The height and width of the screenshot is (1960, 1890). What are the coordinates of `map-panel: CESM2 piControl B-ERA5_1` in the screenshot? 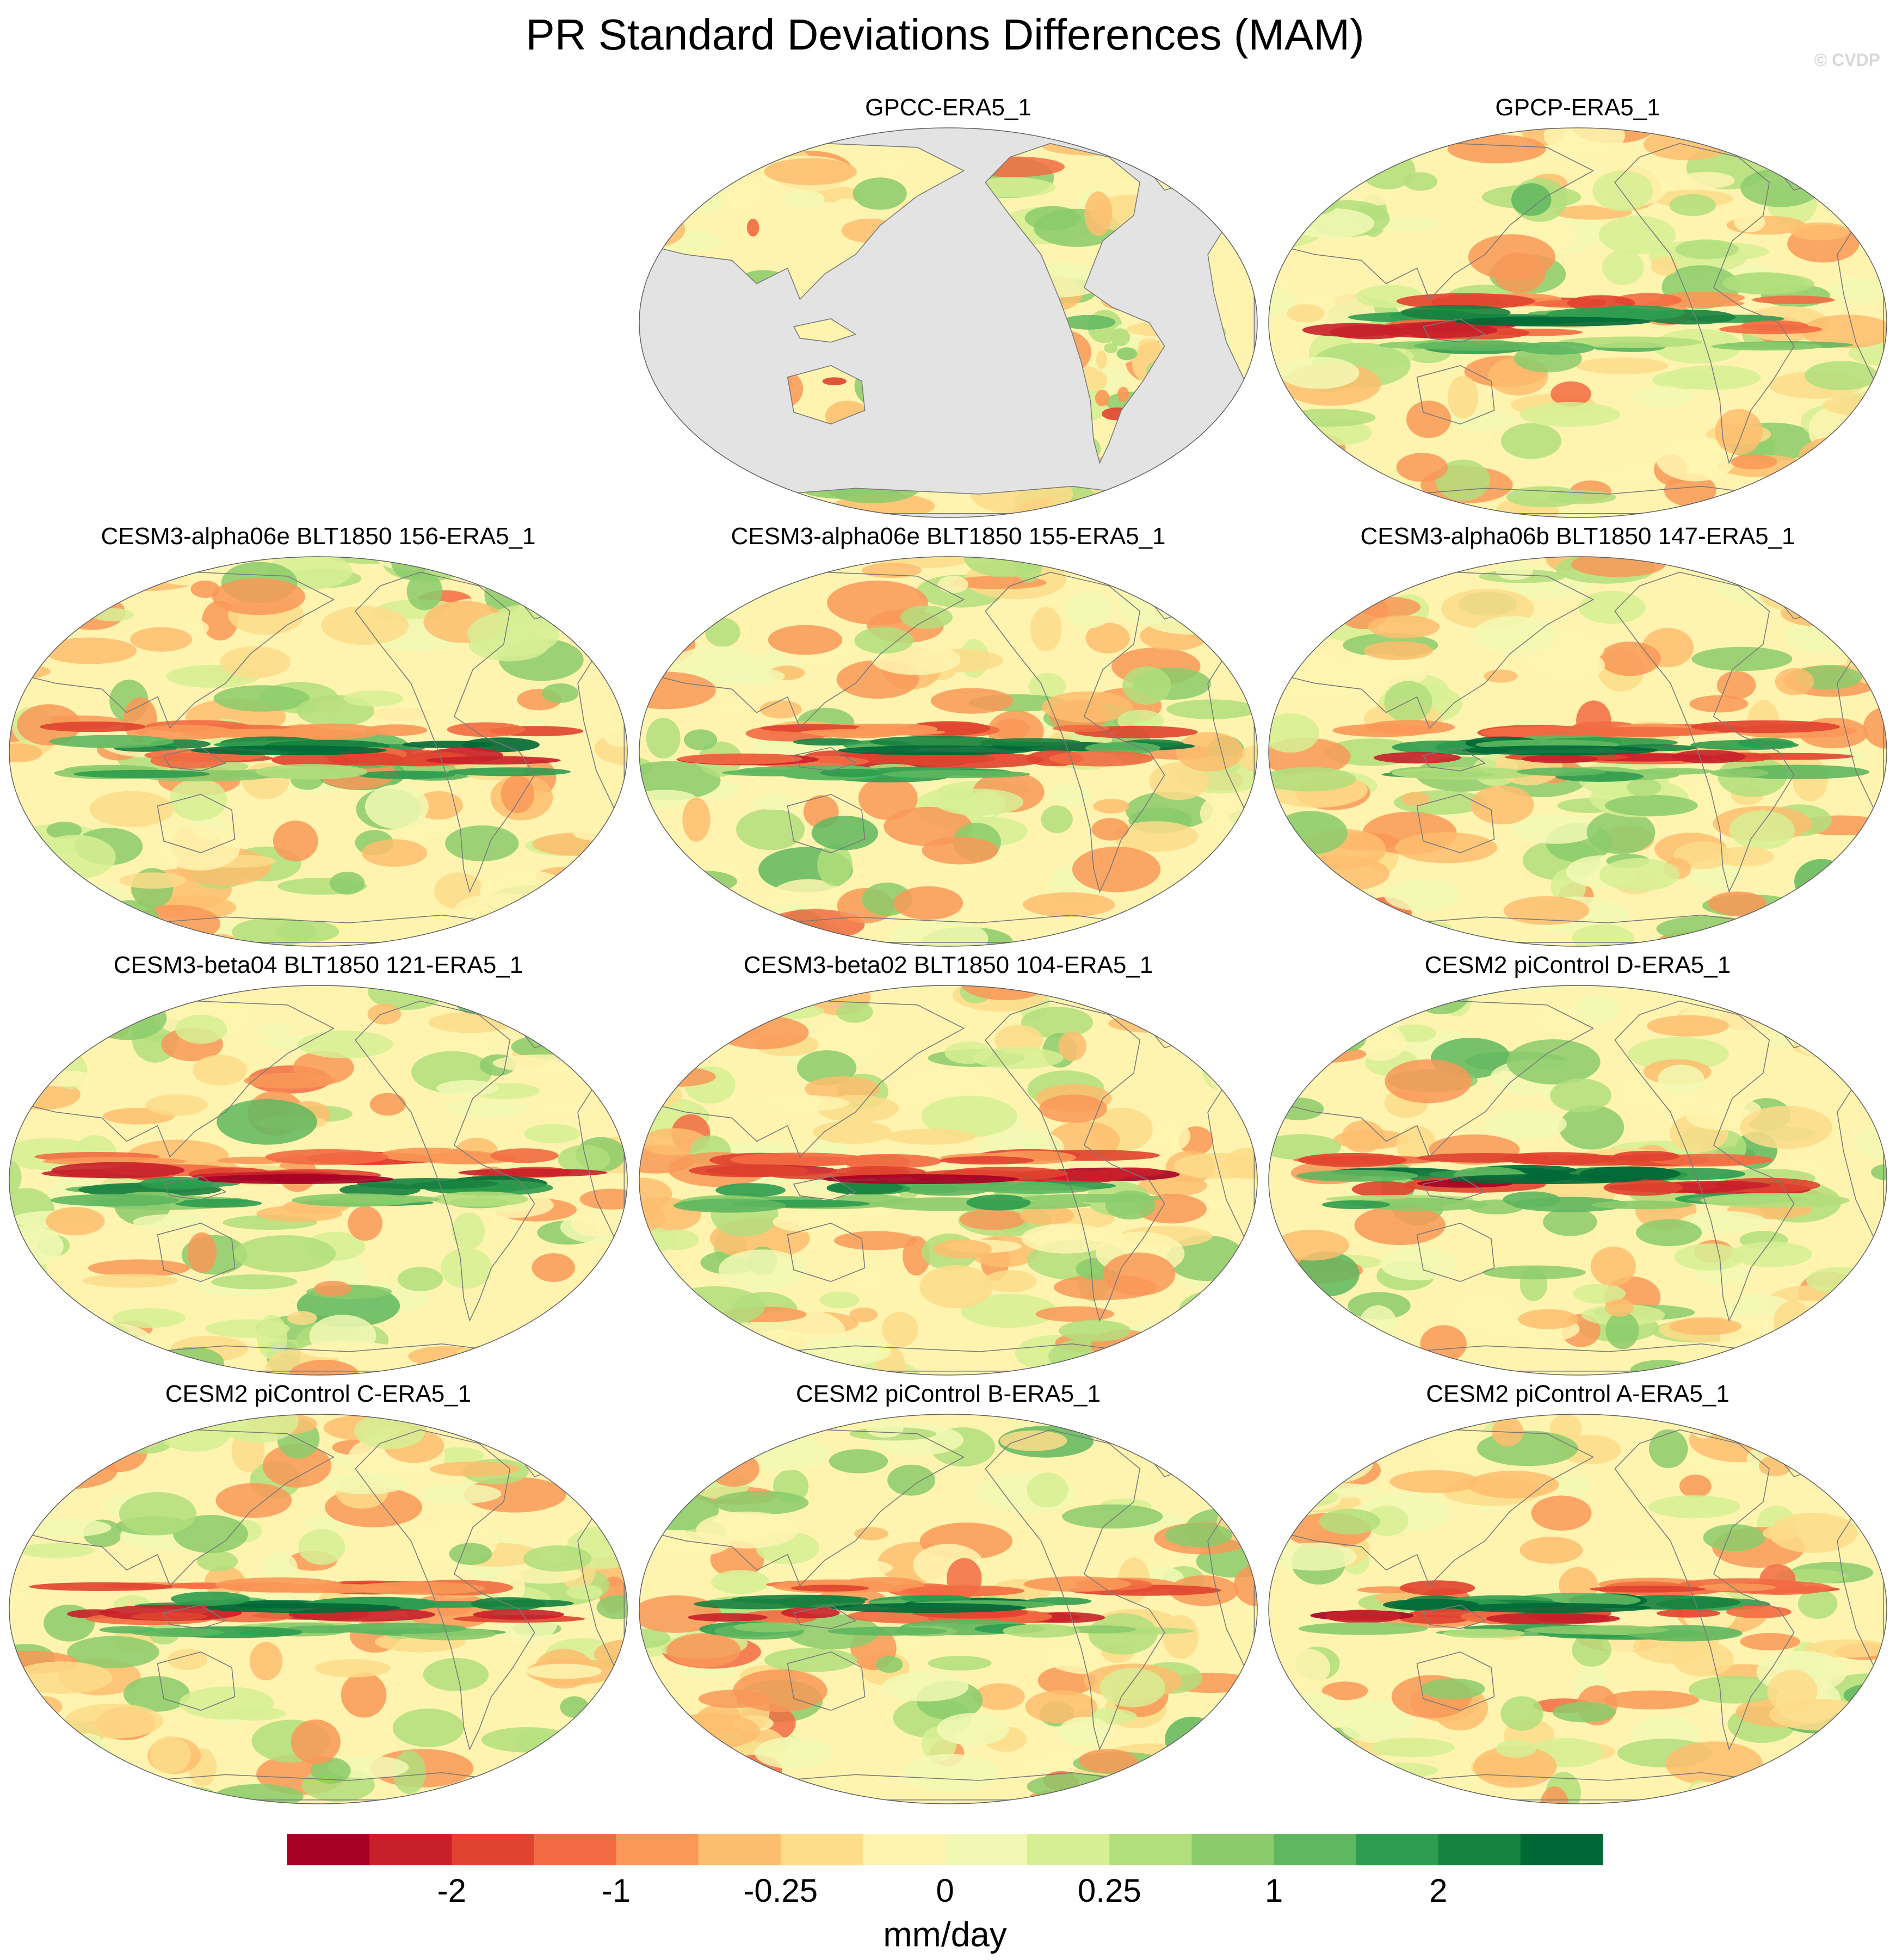 It's located at (948, 1593).